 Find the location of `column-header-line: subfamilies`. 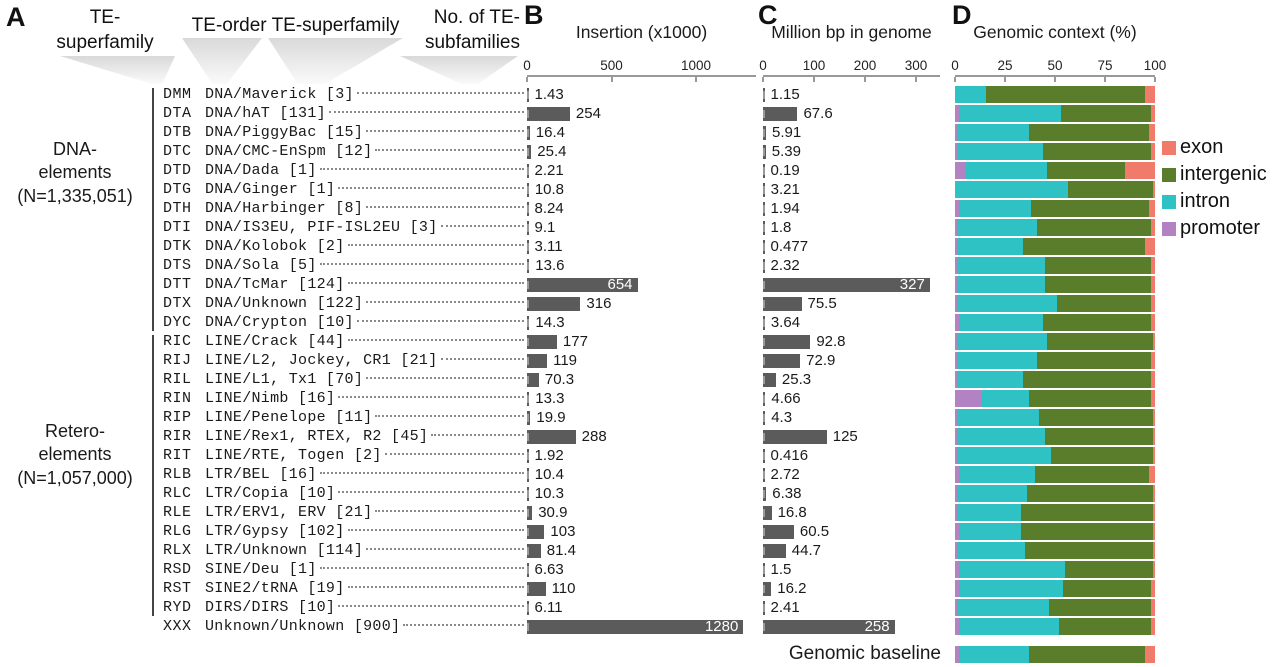

column-header-line: subfamilies is located at coordinates (472, 42).